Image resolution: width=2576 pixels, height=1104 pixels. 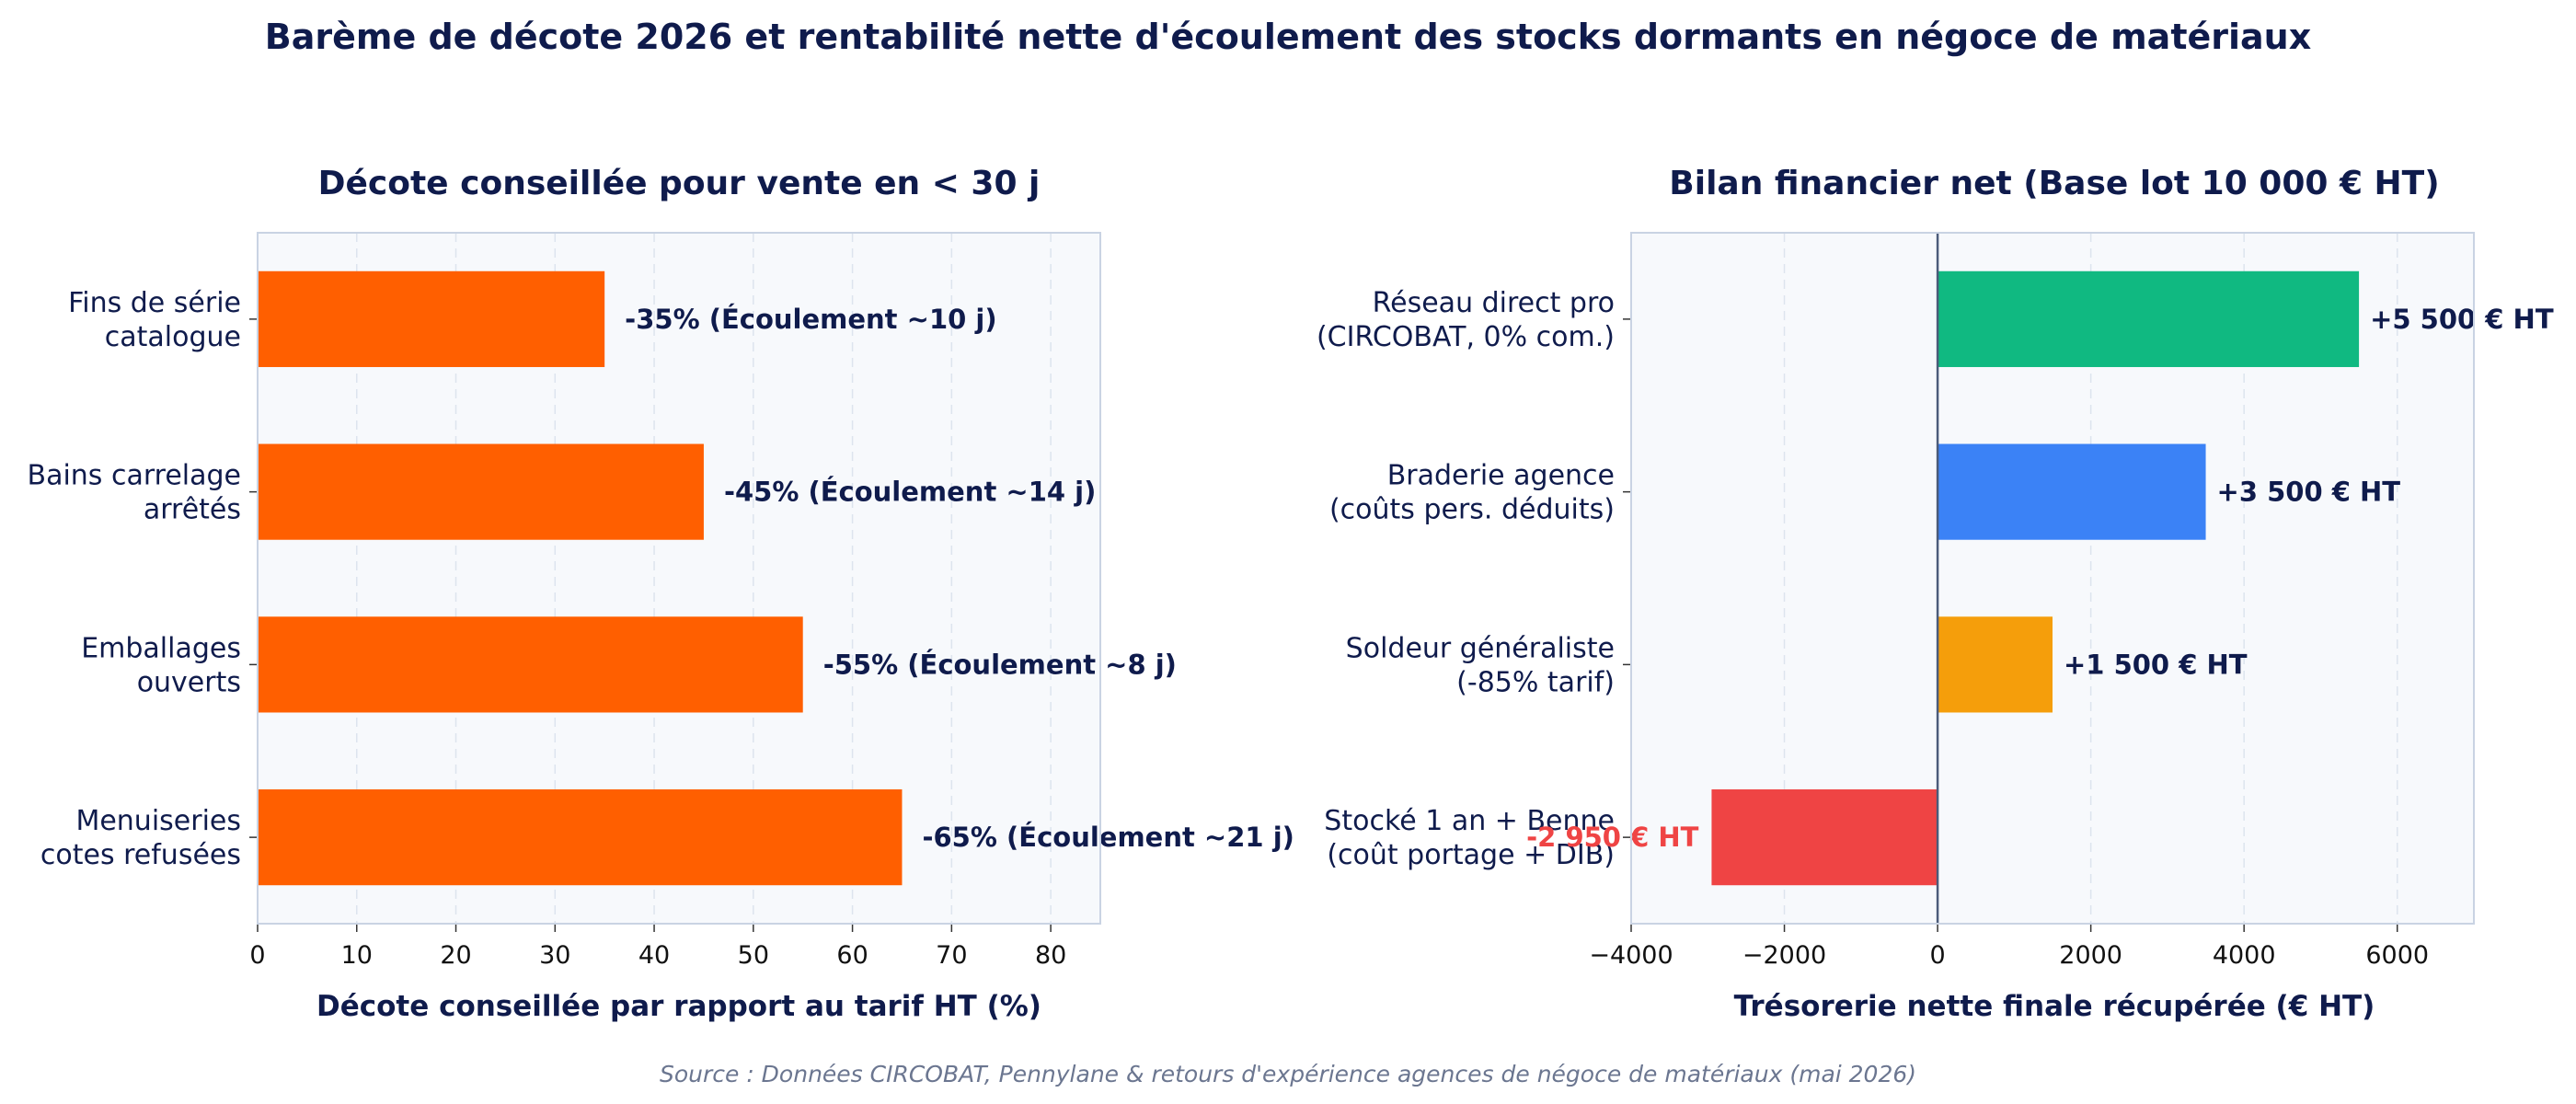 I want to click on right-x-tick-label: 2000, so click(x=2090, y=955).